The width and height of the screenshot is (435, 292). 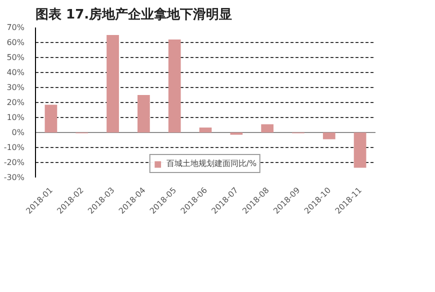 What do you see at coordinates (14, 162) in the screenshot?
I see `y-tick-label: -20%` at bounding box center [14, 162].